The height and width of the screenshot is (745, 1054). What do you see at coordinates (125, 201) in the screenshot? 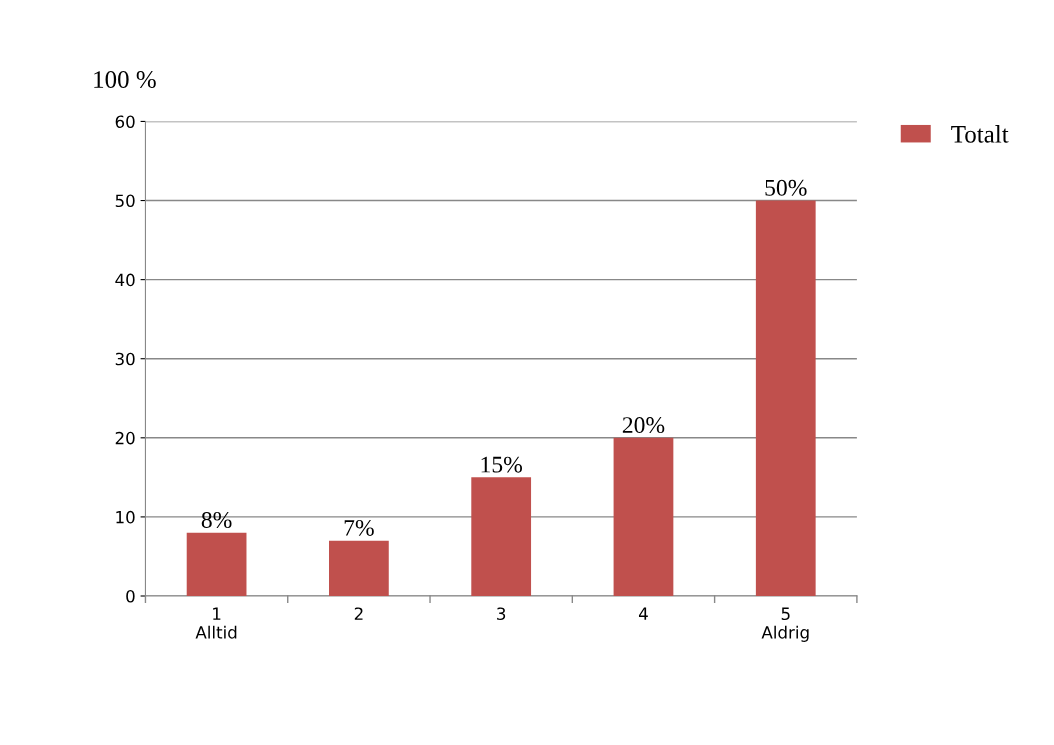
I see `y-tick-label: 50` at bounding box center [125, 201].